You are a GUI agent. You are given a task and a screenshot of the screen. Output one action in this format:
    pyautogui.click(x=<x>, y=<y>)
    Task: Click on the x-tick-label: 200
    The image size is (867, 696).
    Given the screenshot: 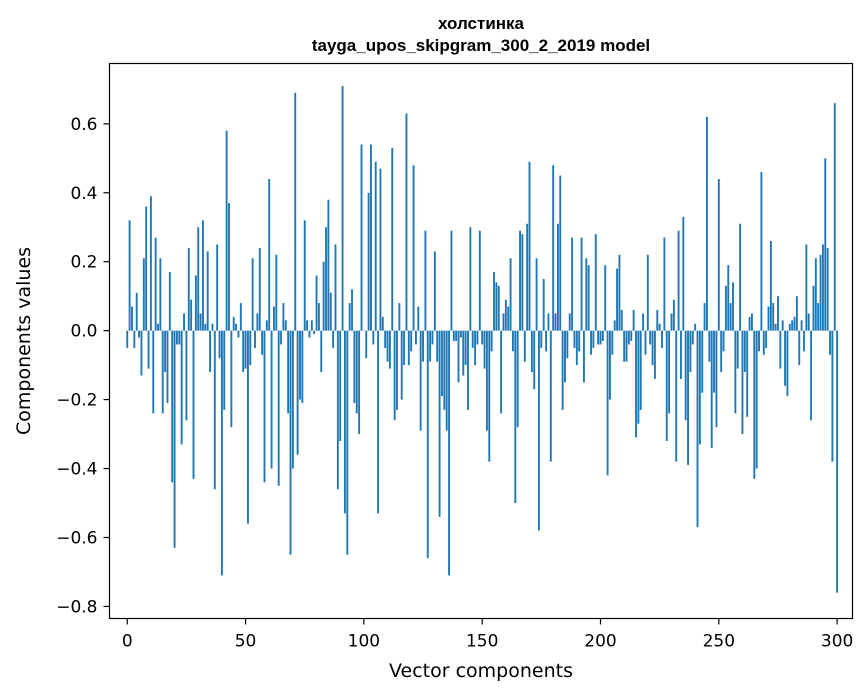 What is the action you would take?
    pyautogui.click(x=600, y=642)
    